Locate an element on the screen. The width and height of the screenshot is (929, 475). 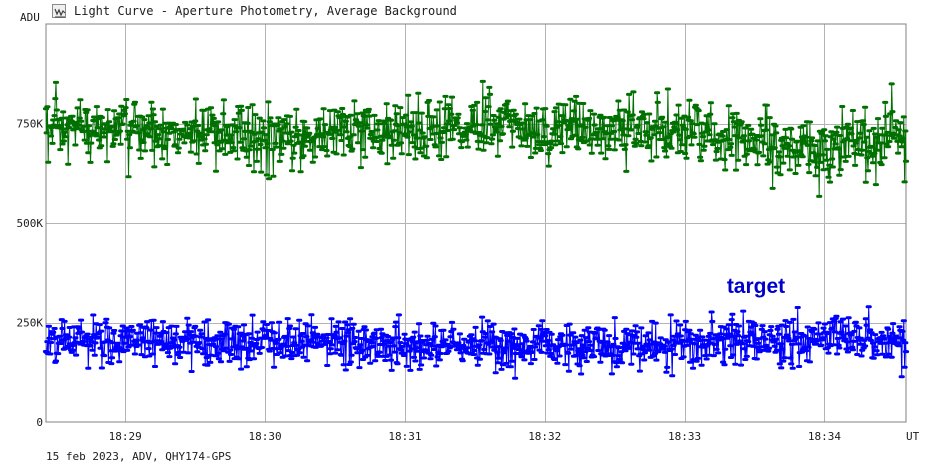
series-target is located at coordinates (476, 342).